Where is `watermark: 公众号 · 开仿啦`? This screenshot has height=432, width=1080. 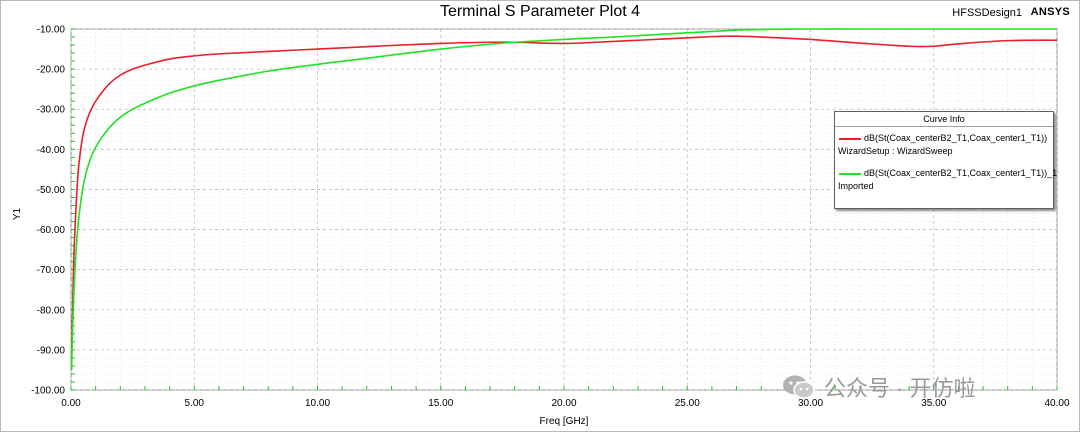
watermark: 公众号 · 开仿啦 is located at coordinates (924, 387).